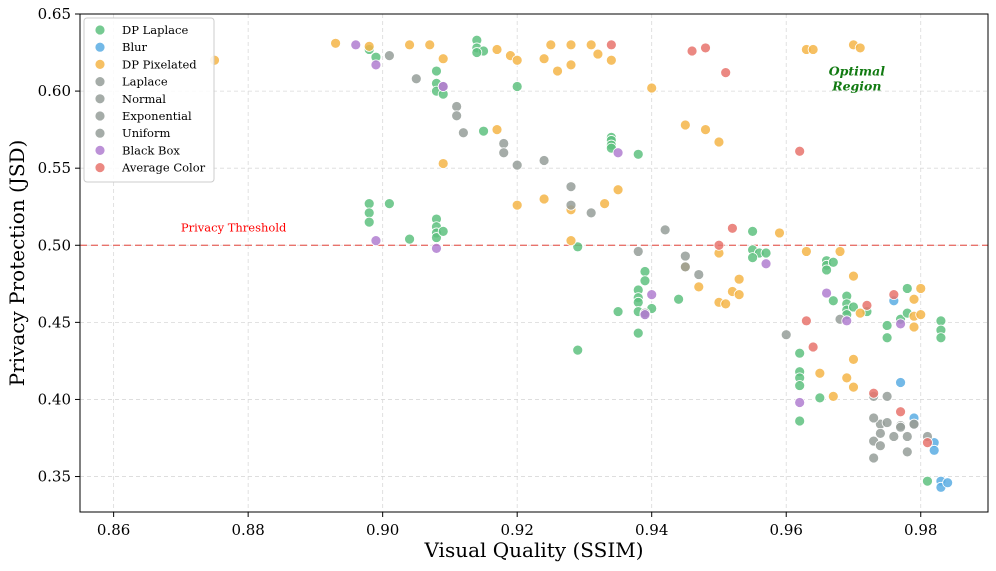  What do you see at coordinates (234, 227) in the screenshot?
I see `privacy-threshold-label: Privacy Threshold` at bounding box center [234, 227].